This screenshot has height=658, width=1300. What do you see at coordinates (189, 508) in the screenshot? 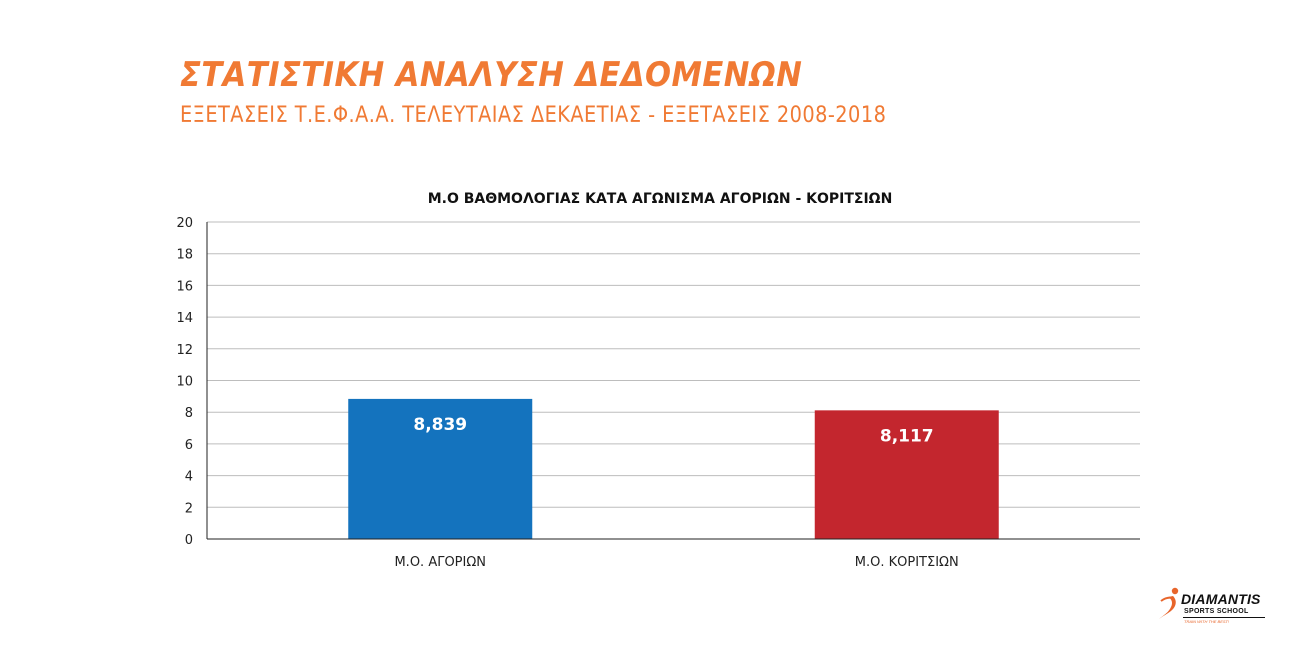
I see `y-tick-label: 2` at bounding box center [189, 508].